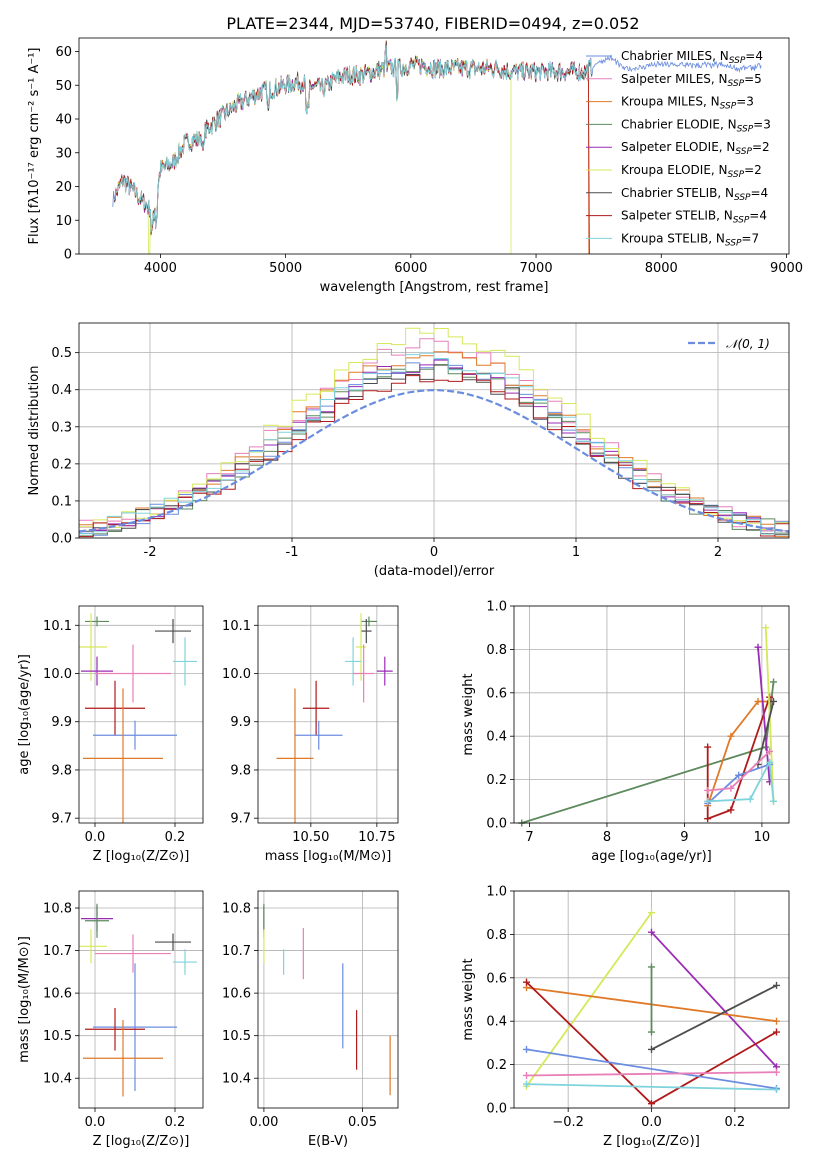 This screenshot has width=819, height=1170. What do you see at coordinates (434, 460) in the screenshot?
I see `gaussian-curve` at bounding box center [434, 460].